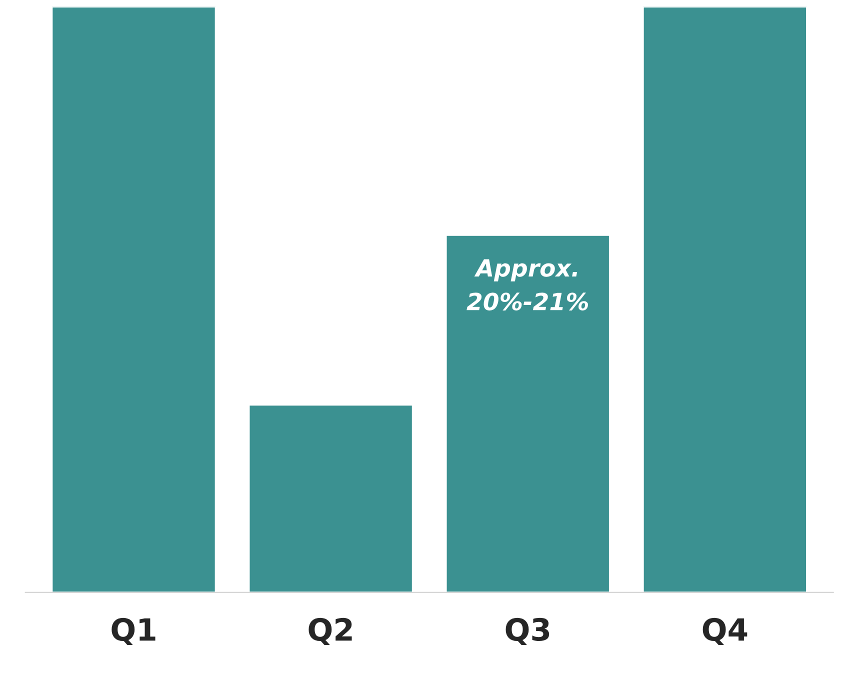 The image size is (846, 677). I want to click on x-tick-label: Q2, so click(330, 632).